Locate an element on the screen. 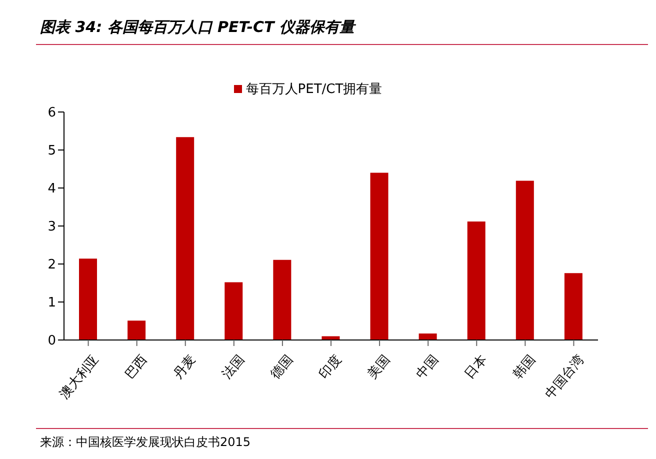 This screenshot has width=656, height=459. y-tick-label: 2 is located at coordinates (52, 265).